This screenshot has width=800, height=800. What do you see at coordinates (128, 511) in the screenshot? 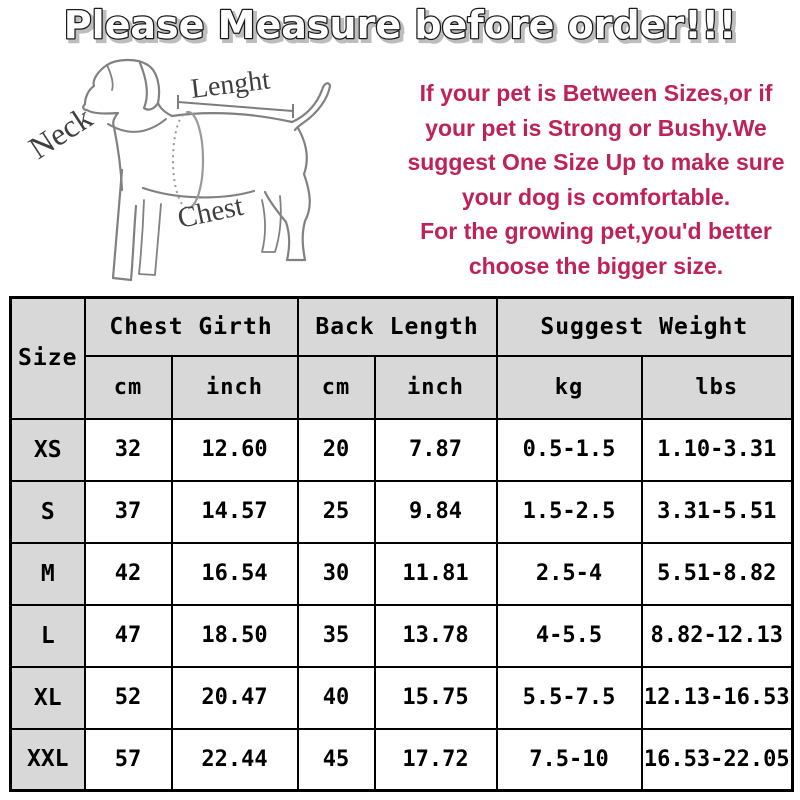
I see `table-cell: 37` at bounding box center [128, 511].